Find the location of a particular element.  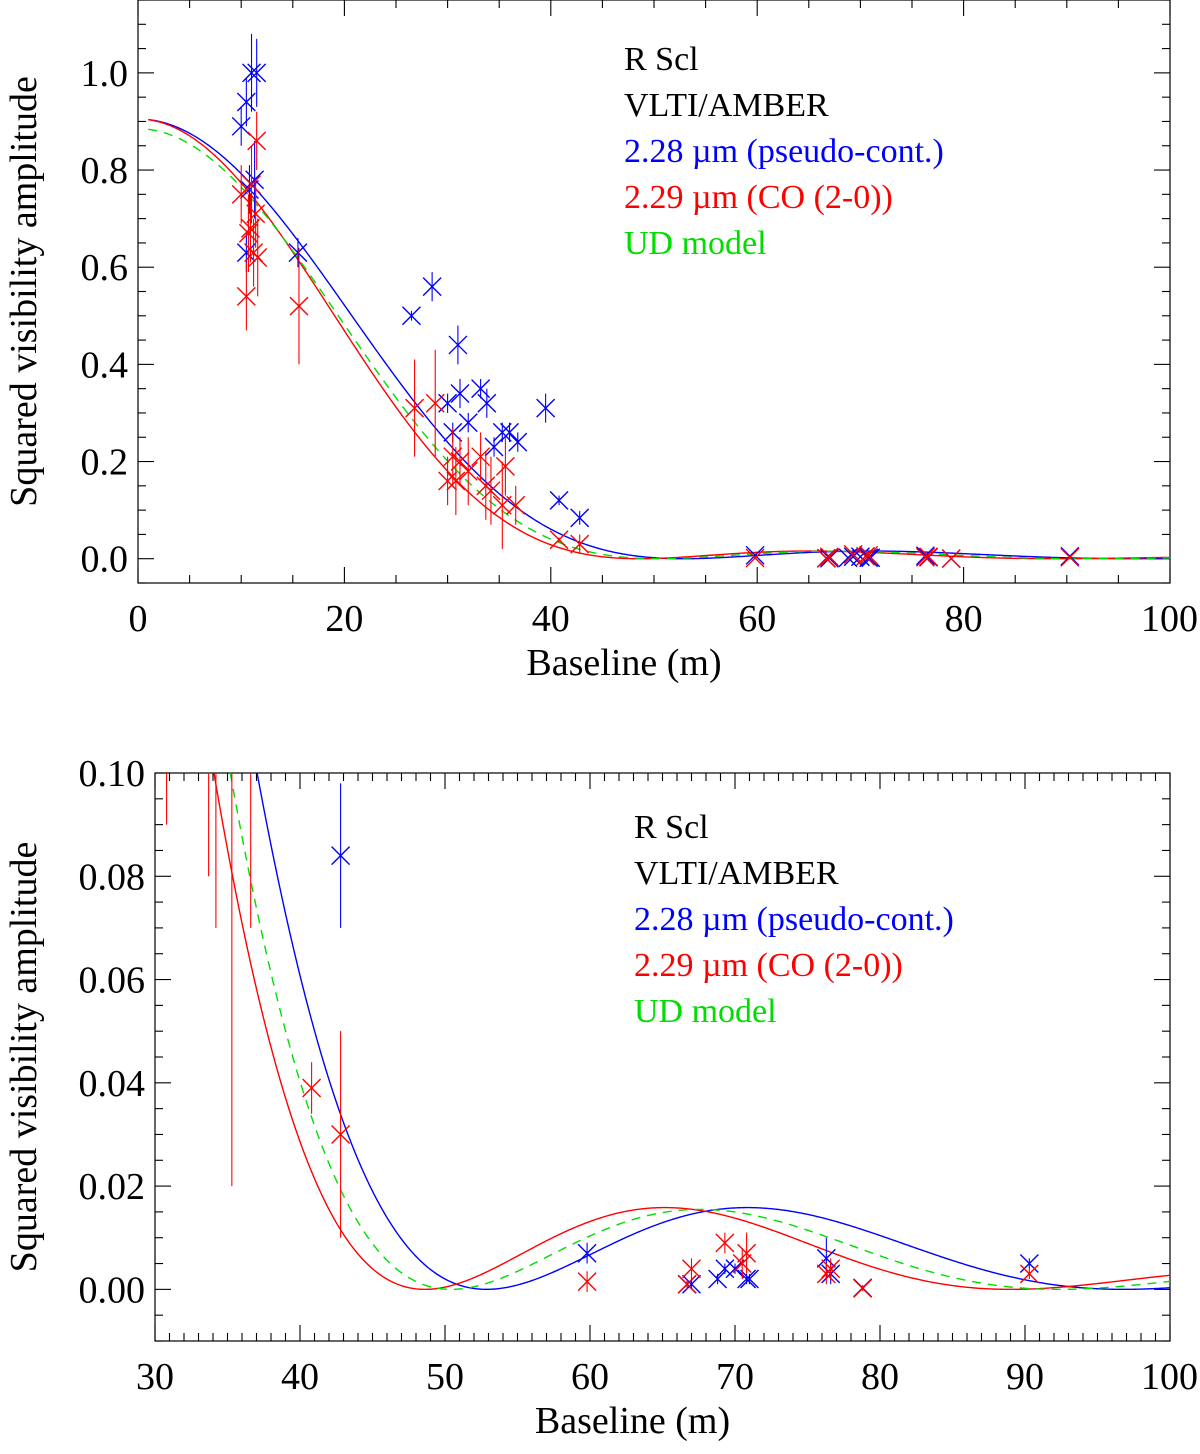

y-tick-label: 0.0 is located at coordinates (105, 560).